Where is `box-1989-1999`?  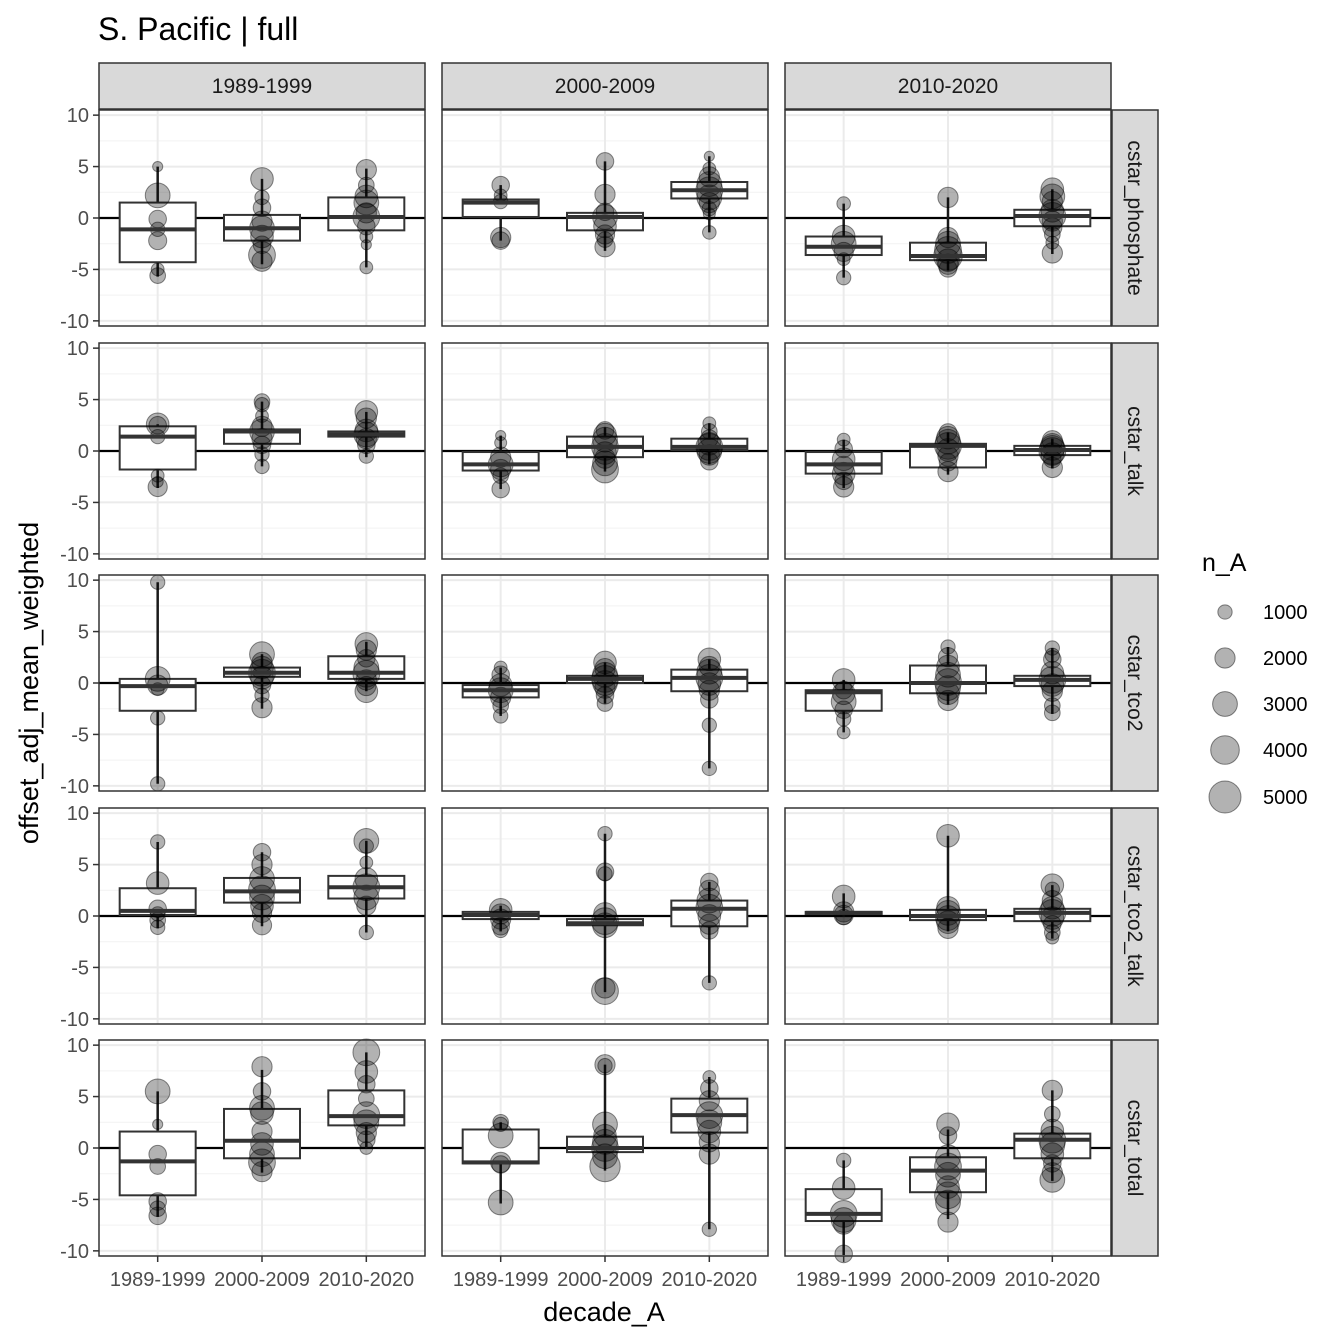 box-1989-1999 is located at coordinates (500, 464).